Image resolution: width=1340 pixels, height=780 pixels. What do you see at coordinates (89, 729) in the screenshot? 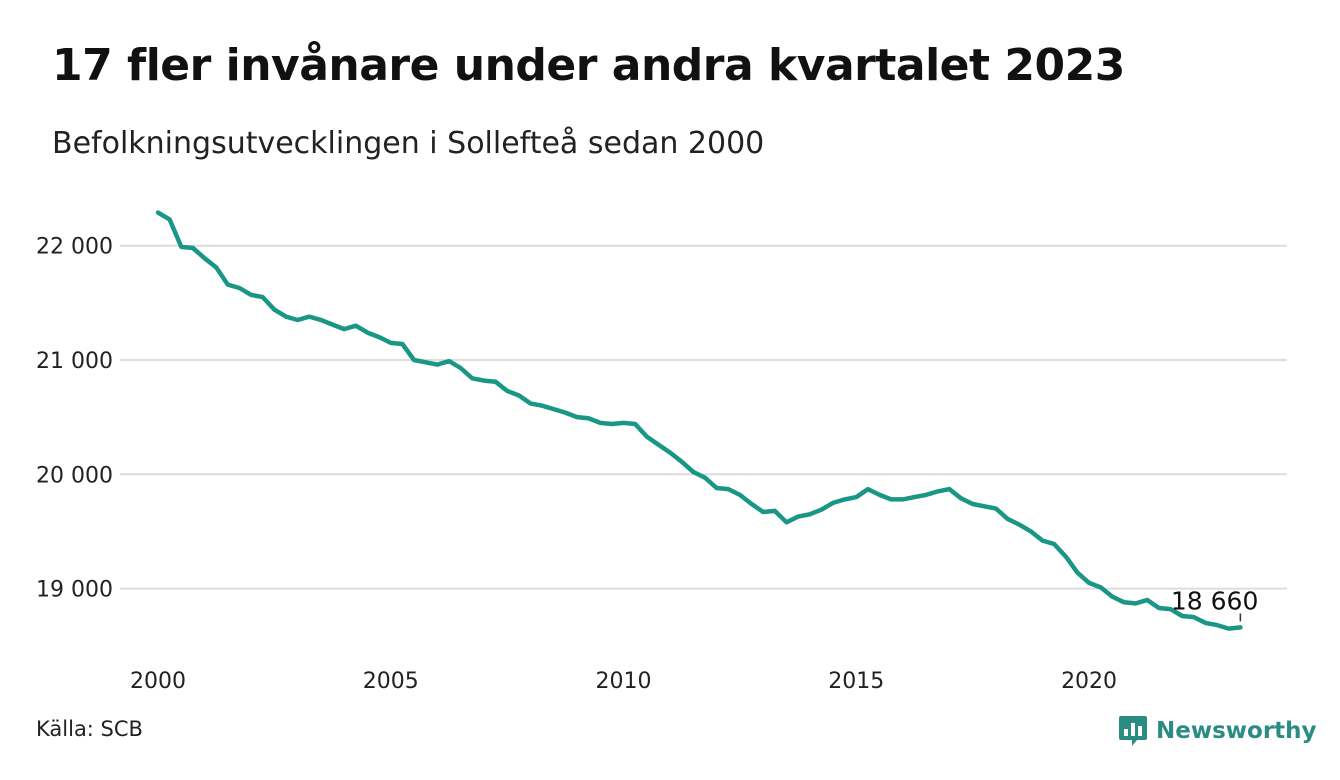
I see `source-note: Källa: SCB` at bounding box center [89, 729].